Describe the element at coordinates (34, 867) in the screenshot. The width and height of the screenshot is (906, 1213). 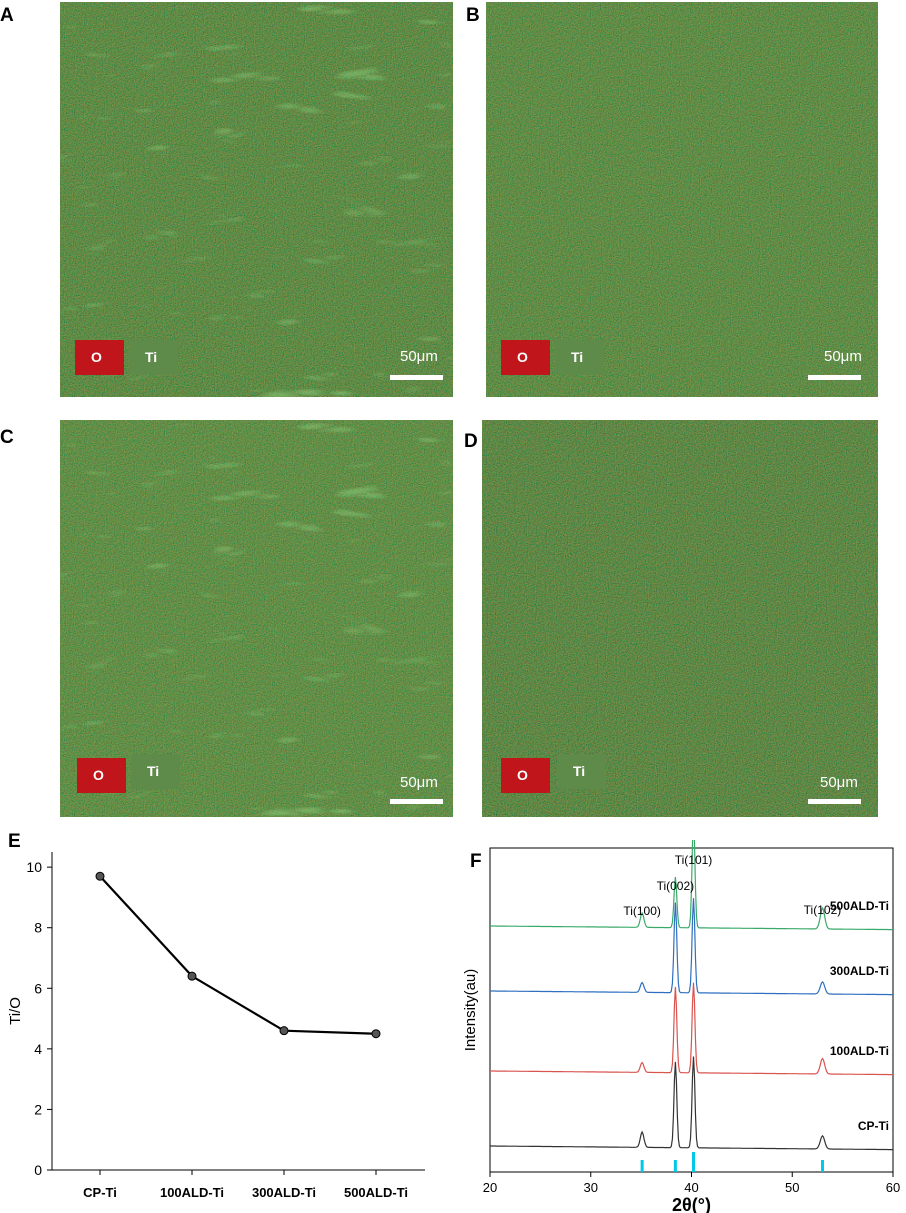
I see `y-tick-label: 10` at that location.